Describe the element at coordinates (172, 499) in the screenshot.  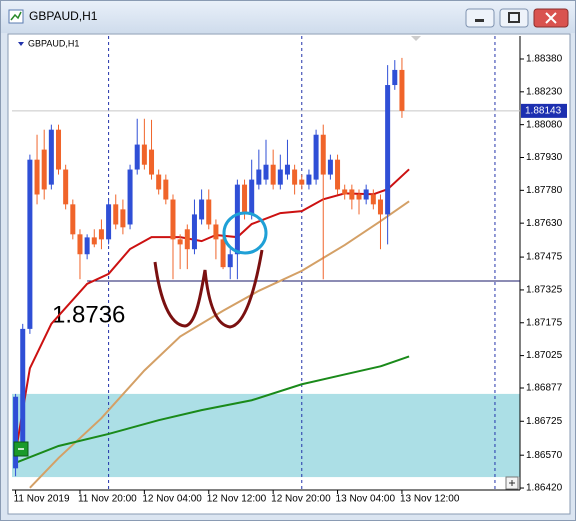
I see `x-tick-label: 12 Nov 04:00` at that location.